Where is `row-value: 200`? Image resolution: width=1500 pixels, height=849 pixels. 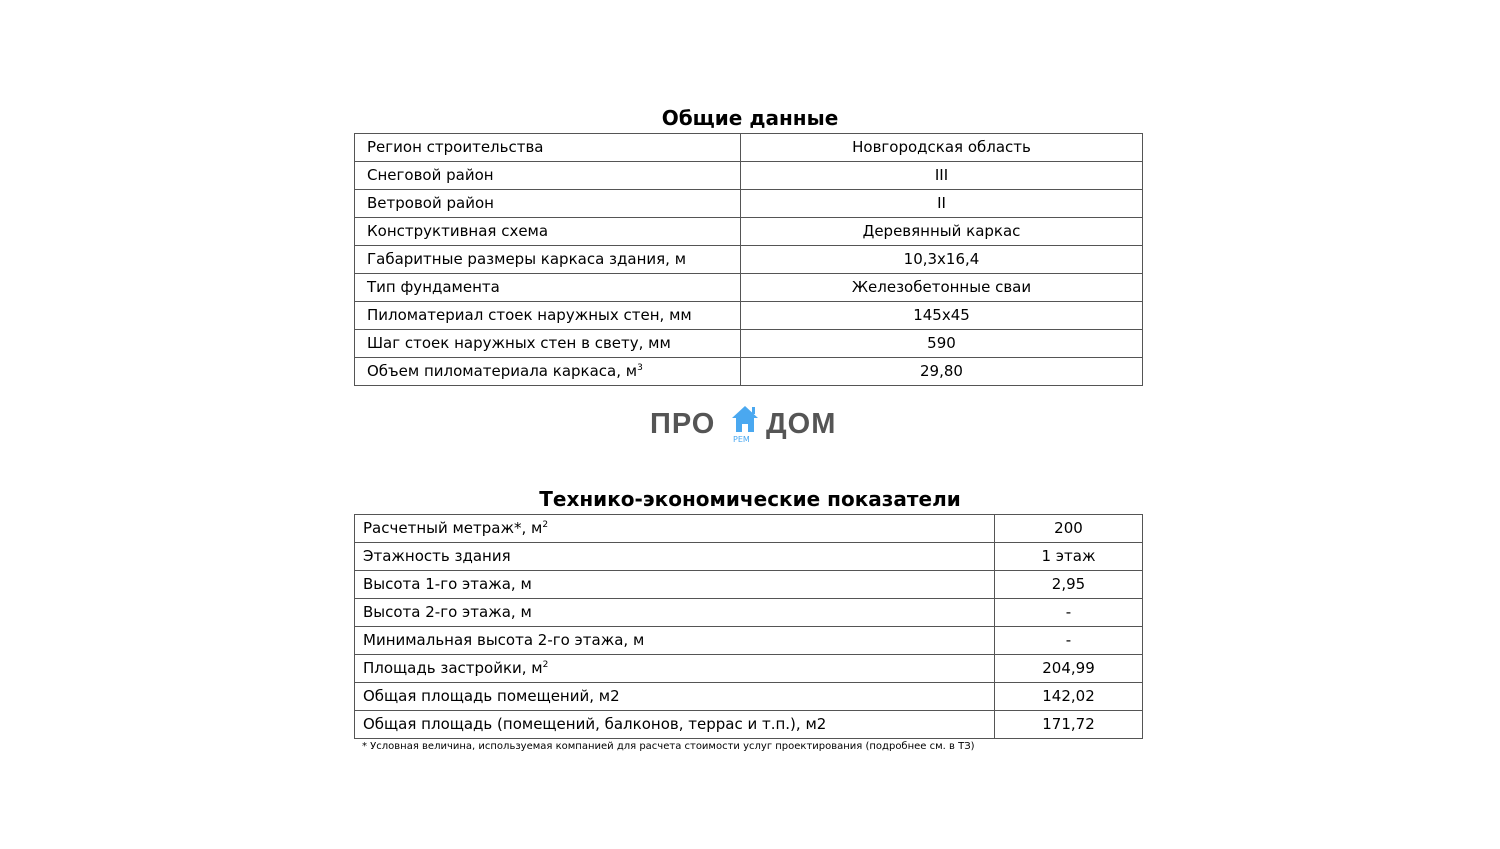 row-value: 200 is located at coordinates (1068, 528).